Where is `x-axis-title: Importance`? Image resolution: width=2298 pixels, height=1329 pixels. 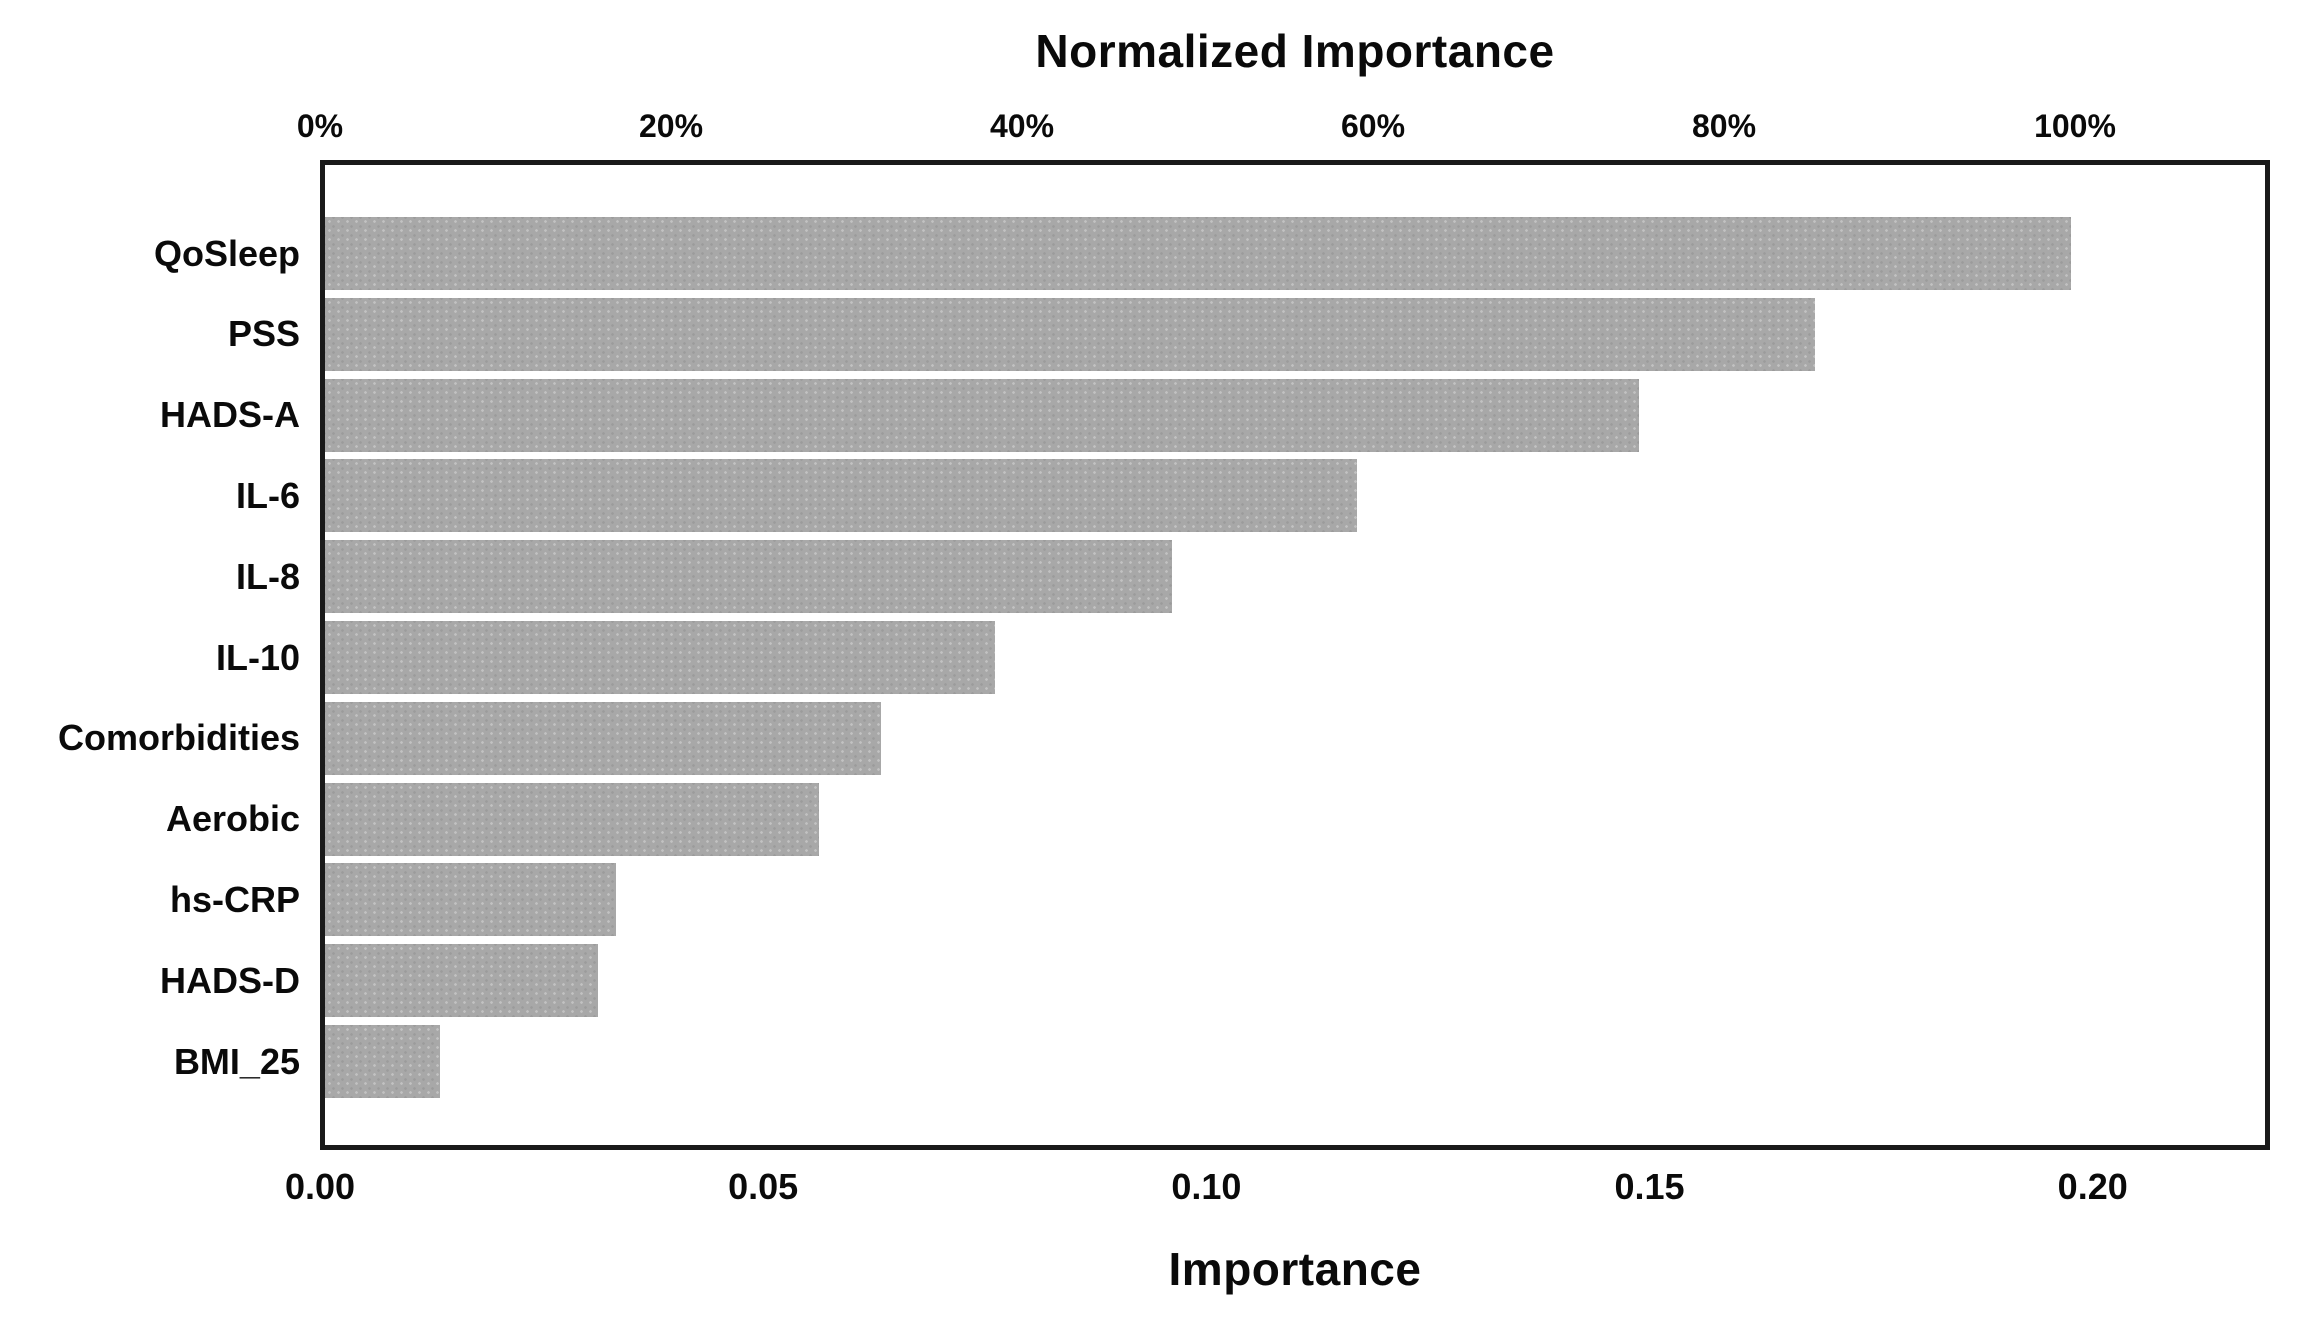 x-axis-title: Importance is located at coordinates (1295, 1269).